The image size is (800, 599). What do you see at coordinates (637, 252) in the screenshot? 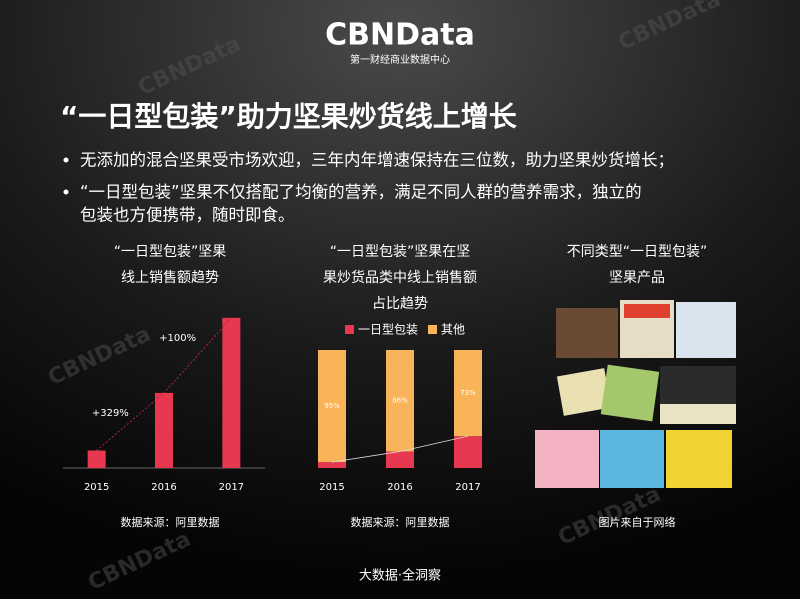
I see `panel-title: 不同类型“一日型包装”` at bounding box center [637, 252].